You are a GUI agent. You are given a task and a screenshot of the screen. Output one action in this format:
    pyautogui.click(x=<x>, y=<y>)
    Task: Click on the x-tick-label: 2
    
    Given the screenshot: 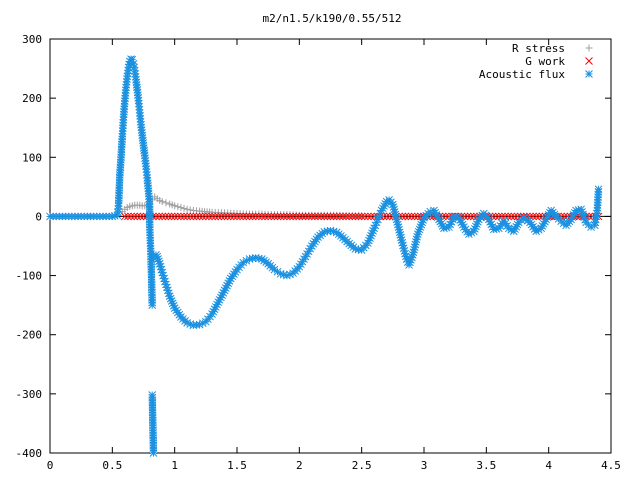 What is the action you would take?
    pyautogui.click(x=299, y=465)
    